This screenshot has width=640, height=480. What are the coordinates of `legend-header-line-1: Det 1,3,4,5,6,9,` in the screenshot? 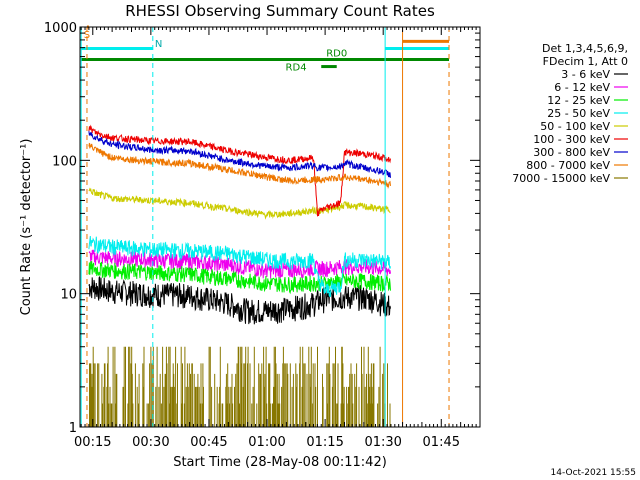 It's located at (585, 48).